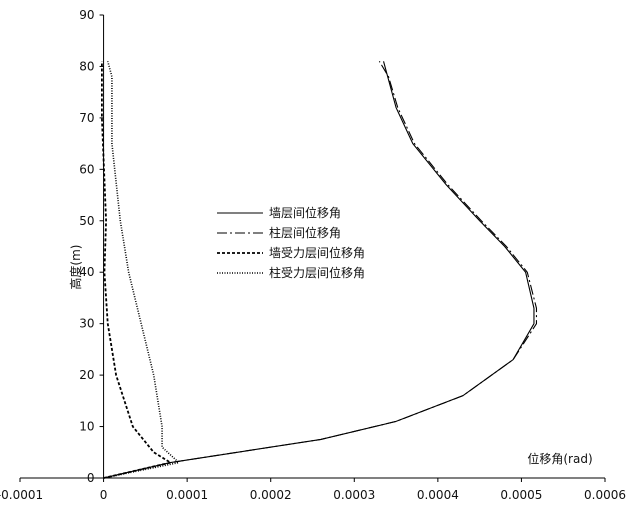 The image size is (631, 509). What do you see at coordinates (86, 66) in the screenshot?
I see `y-tick-label: 80` at bounding box center [86, 66].